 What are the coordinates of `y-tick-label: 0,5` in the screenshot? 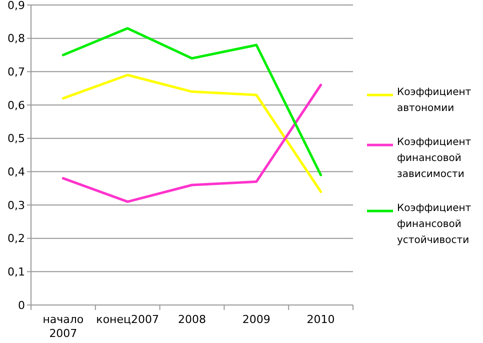 It's located at (16, 139).